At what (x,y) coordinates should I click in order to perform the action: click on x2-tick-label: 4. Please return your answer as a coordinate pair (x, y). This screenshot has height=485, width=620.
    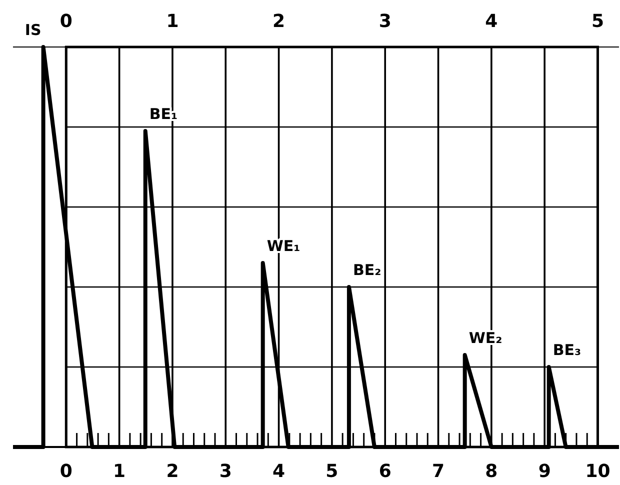
    Looking at the image, I should click on (491, 21).